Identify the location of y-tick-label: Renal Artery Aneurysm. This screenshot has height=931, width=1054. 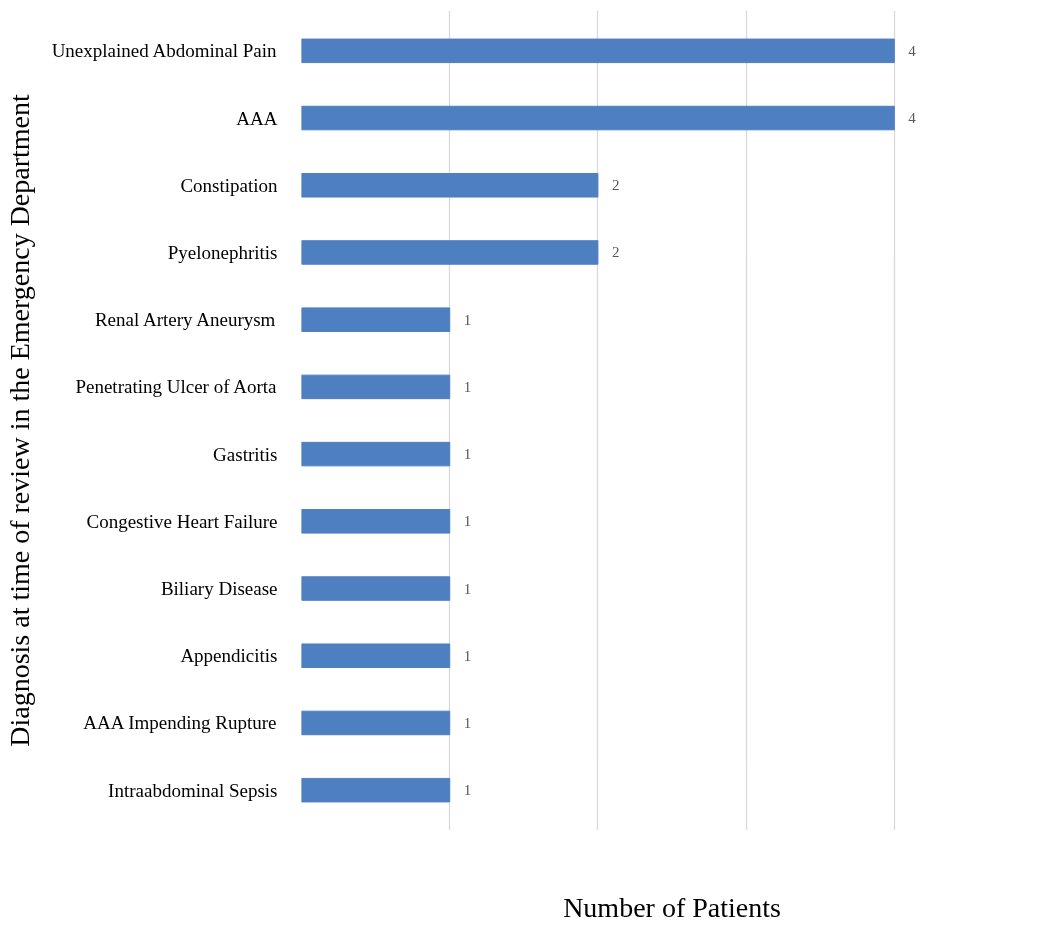
(185, 320).